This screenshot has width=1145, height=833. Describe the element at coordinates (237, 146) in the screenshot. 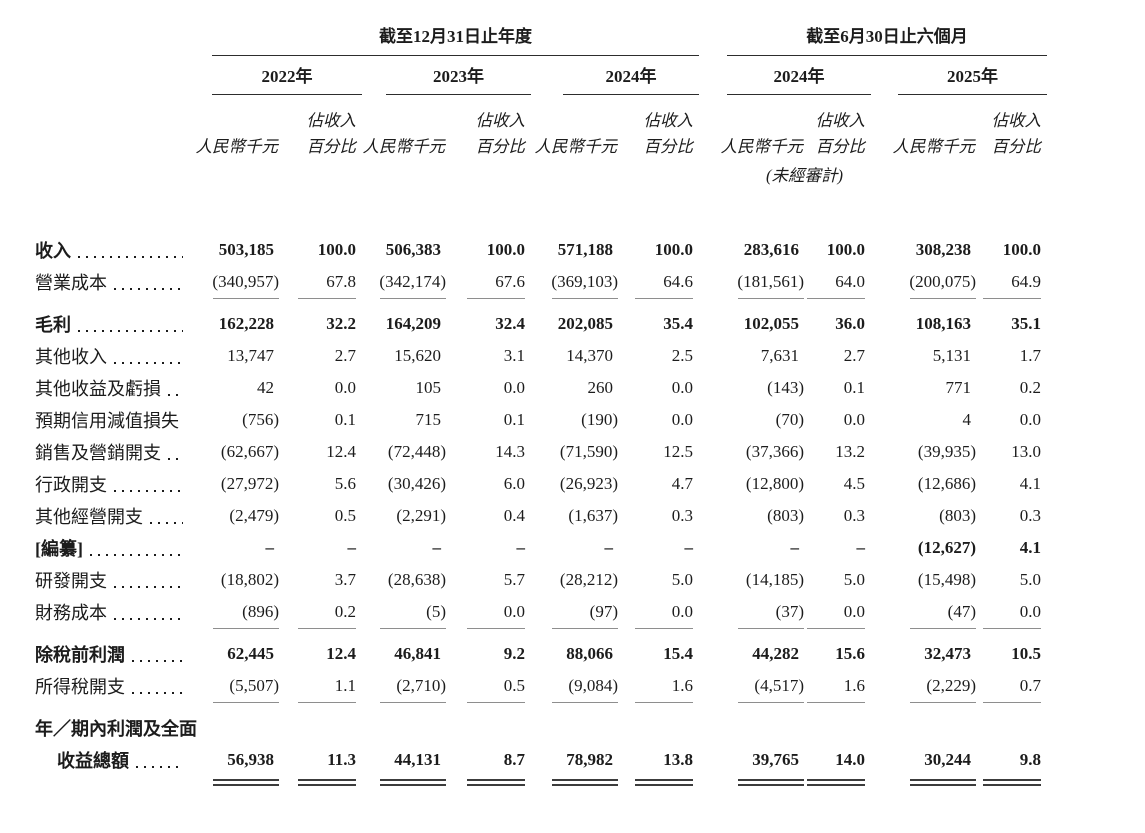

I see `rmb-unit-header-2022: 人民幣千元` at that location.